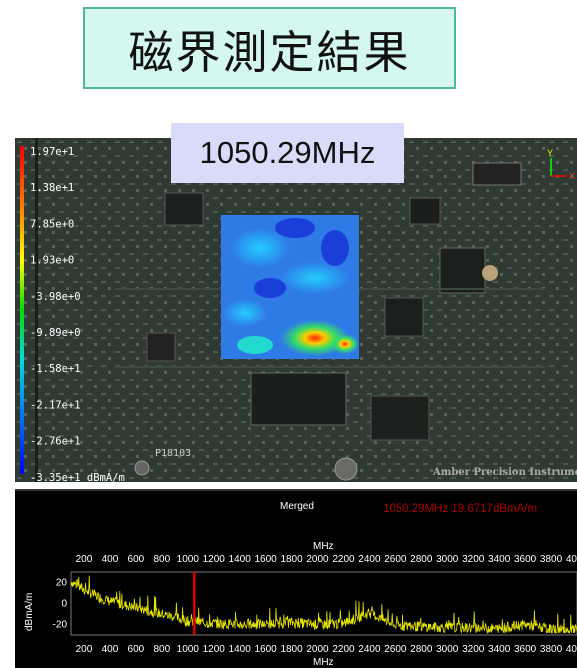 The width and height of the screenshot is (577, 668). I want to click on color-scale-label: -3.98e+0, so click(55, 297).